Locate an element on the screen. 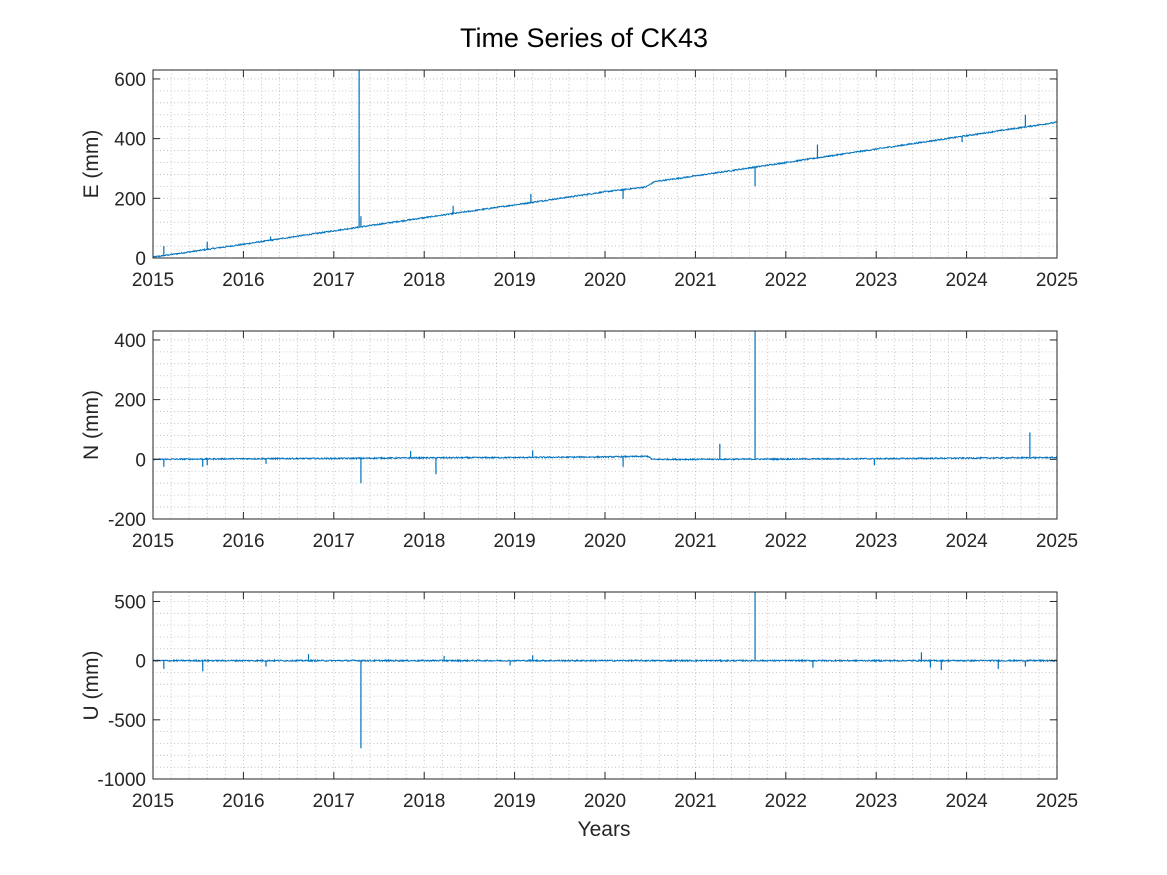 The width and height of the screenshot is (1167, 875). y-tick-label: 600 is located at coordinates (130, 80).